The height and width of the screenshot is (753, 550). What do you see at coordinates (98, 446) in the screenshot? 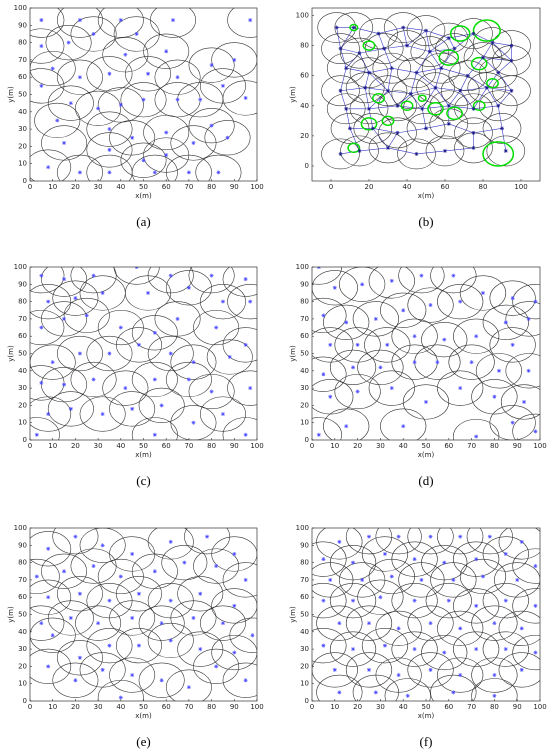
I see `x-tick-label: 30` at bounding box center [98, 446].